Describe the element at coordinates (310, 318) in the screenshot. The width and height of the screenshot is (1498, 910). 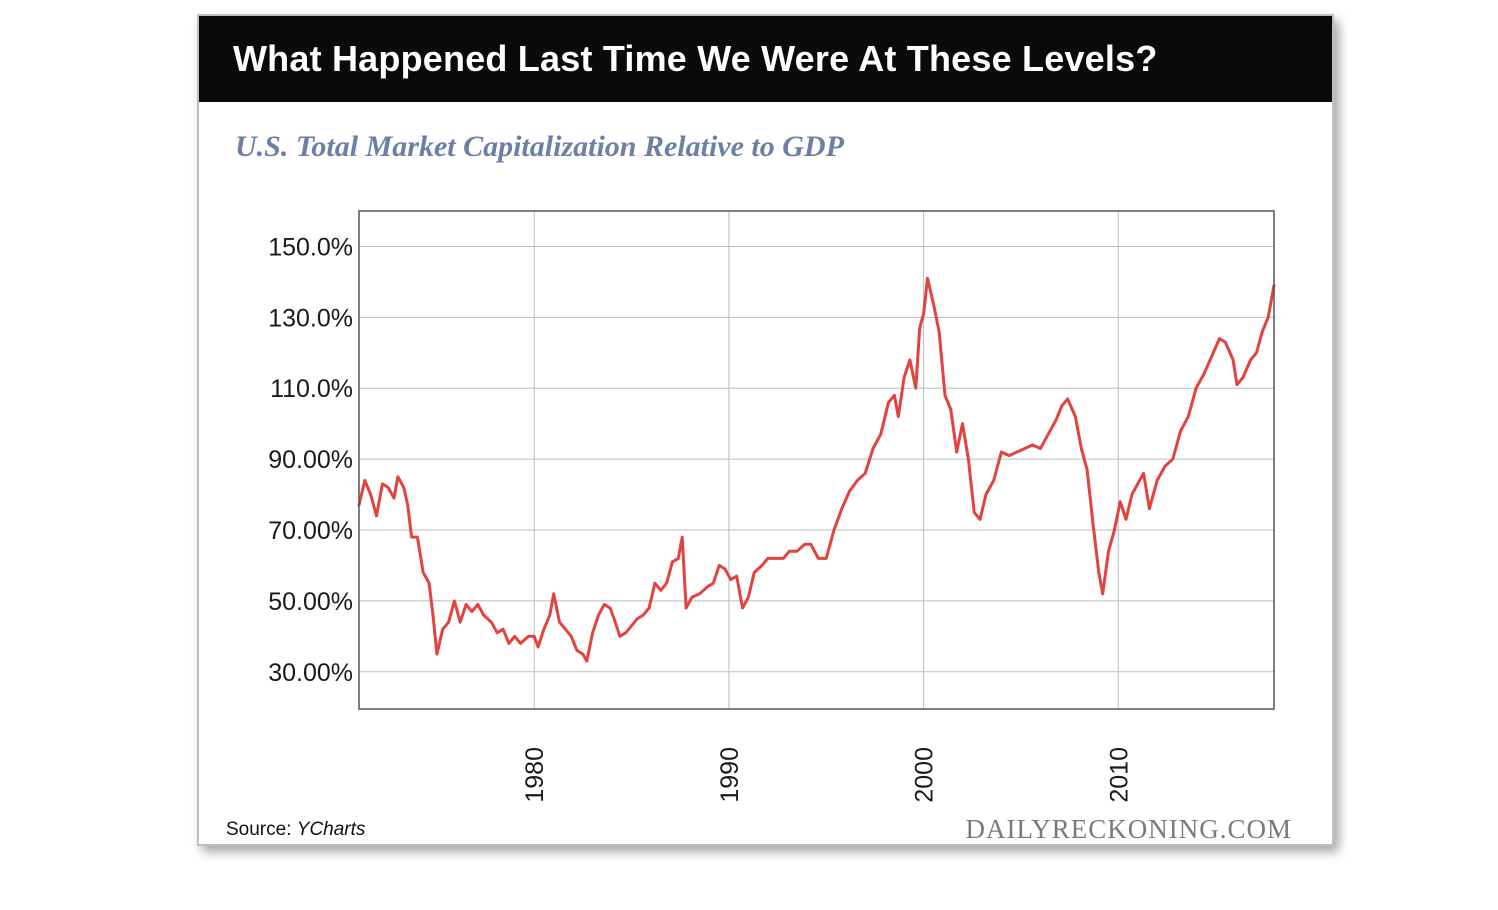
I see `y-tick-label: 130.0%` at that location.